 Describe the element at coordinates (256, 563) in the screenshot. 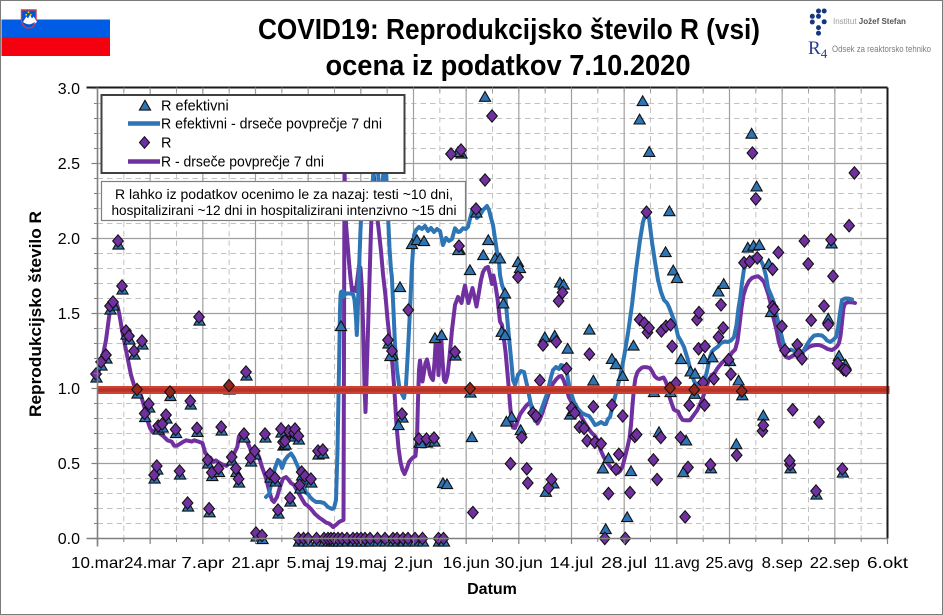

I see `svg-text: 21.apr` at that location.